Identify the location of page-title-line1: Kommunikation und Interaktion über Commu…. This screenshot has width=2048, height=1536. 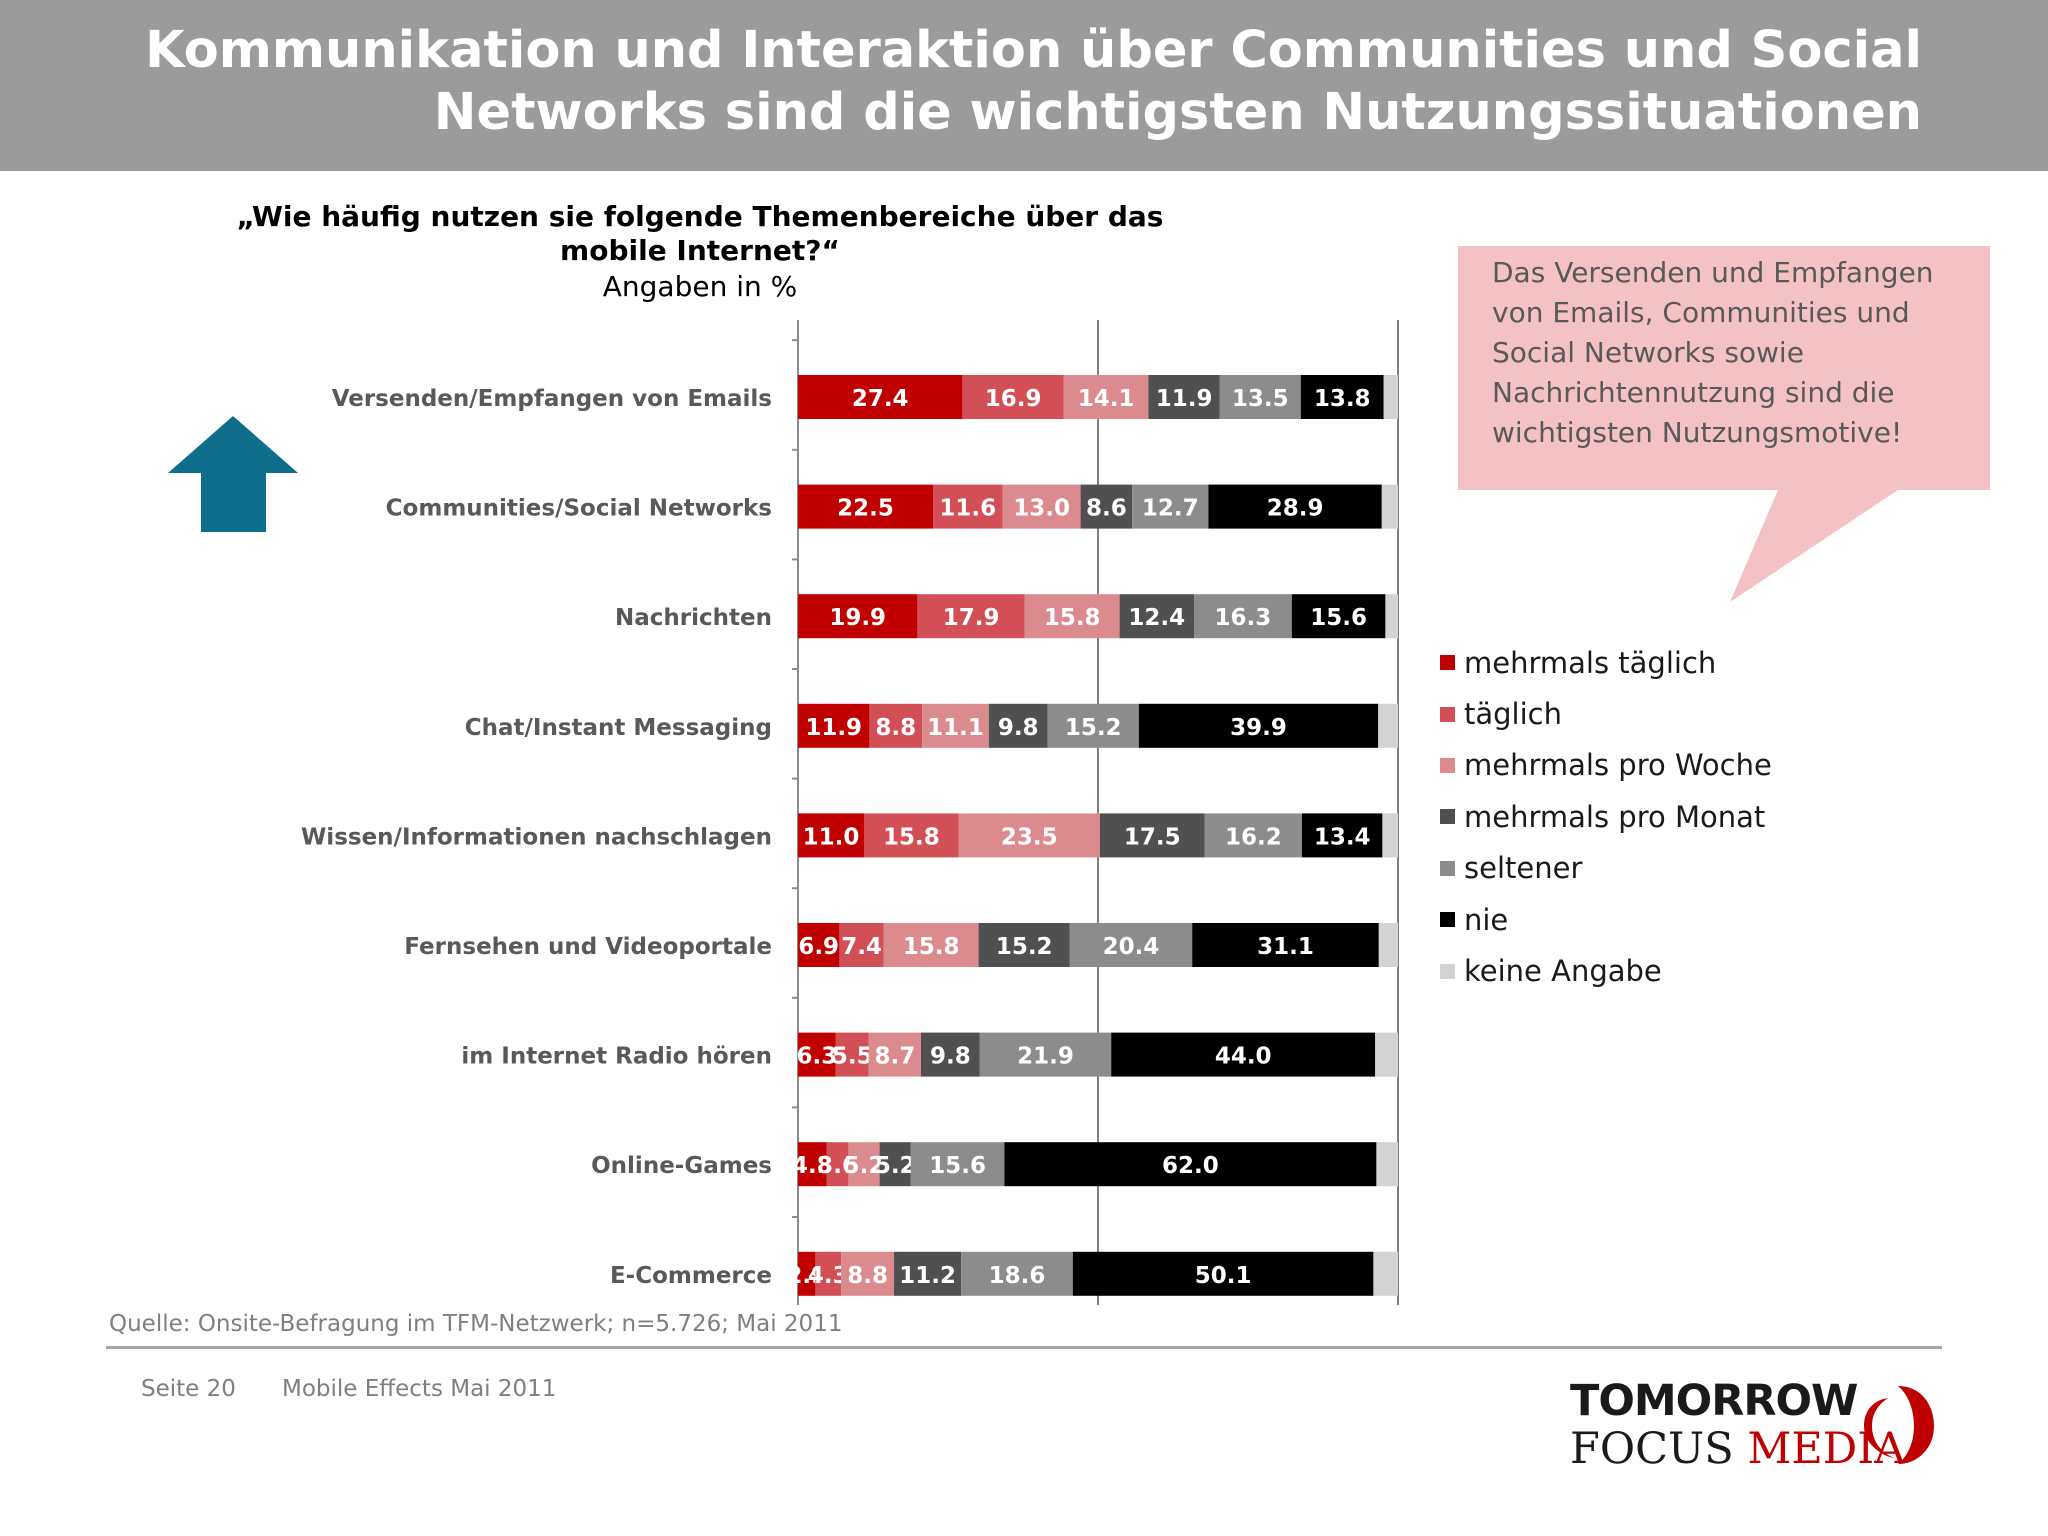
(1033, 50).